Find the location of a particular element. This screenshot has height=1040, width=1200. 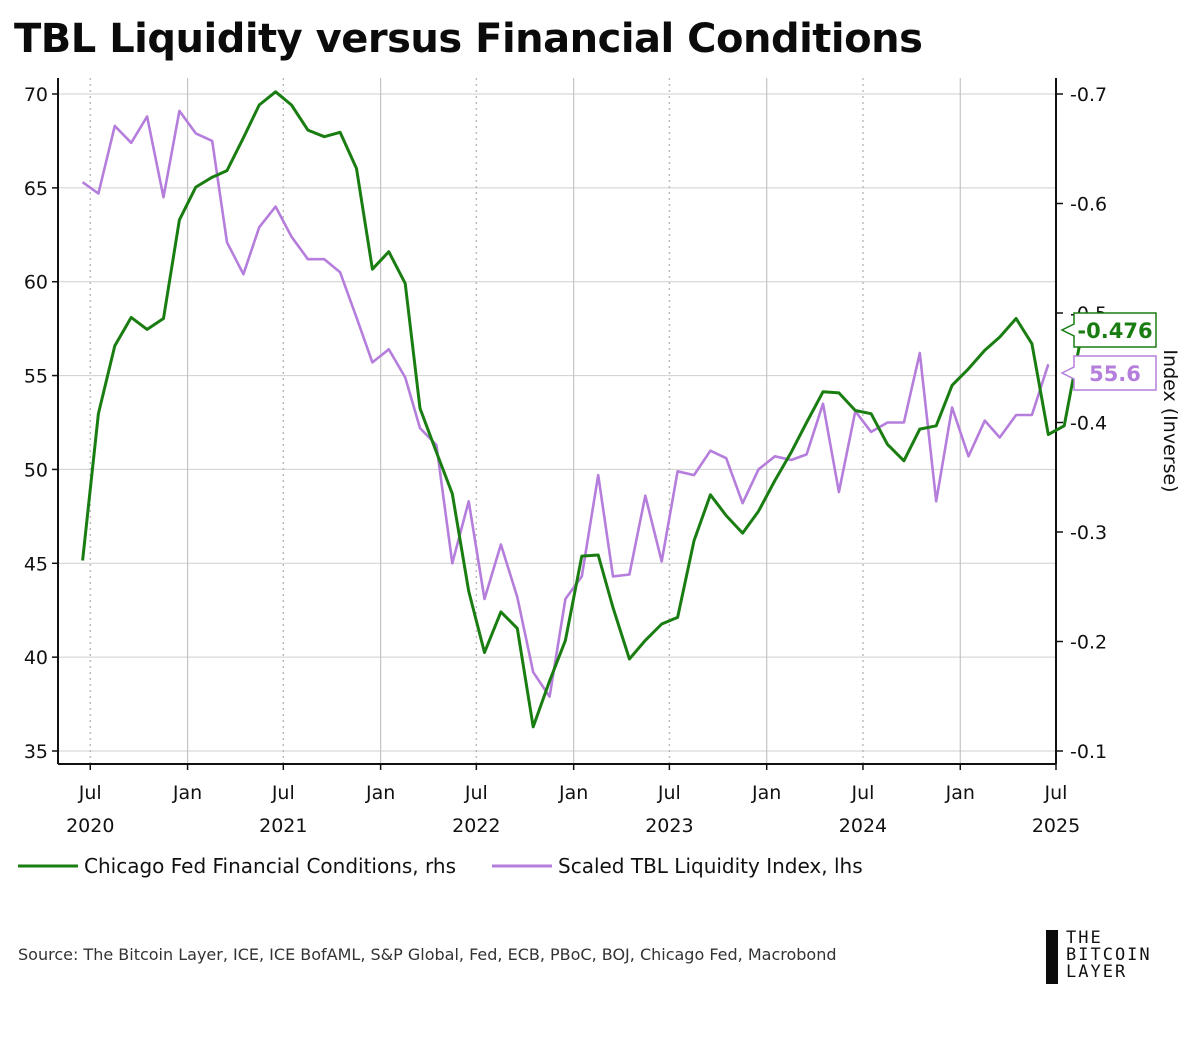

left-tick-label: 65 is located at coordinates (36, 189).